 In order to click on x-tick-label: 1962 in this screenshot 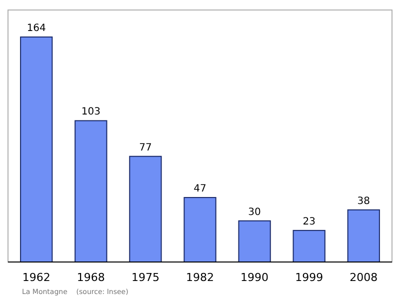, I will do `click(36, 277)`.